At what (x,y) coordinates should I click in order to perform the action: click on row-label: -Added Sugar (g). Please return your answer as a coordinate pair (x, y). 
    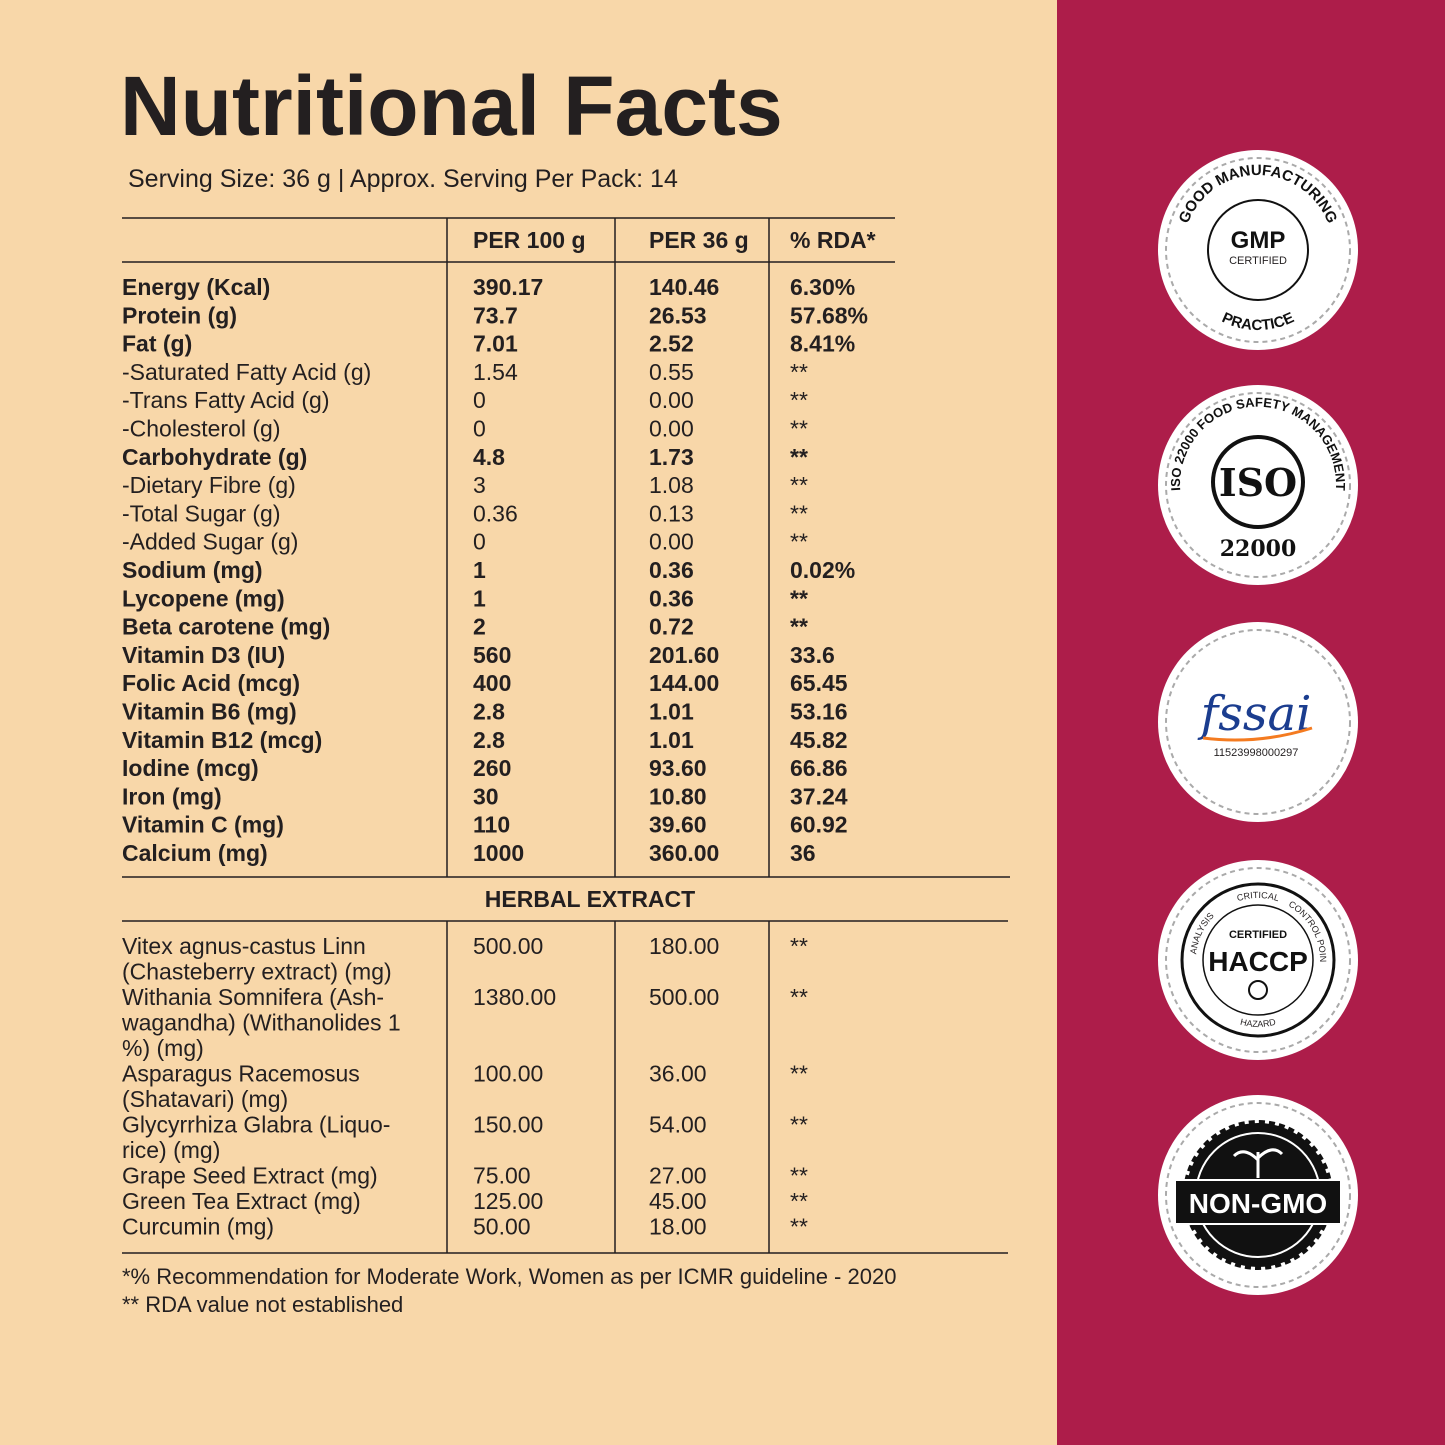
    Looking at the image, I should click on (210, 542).